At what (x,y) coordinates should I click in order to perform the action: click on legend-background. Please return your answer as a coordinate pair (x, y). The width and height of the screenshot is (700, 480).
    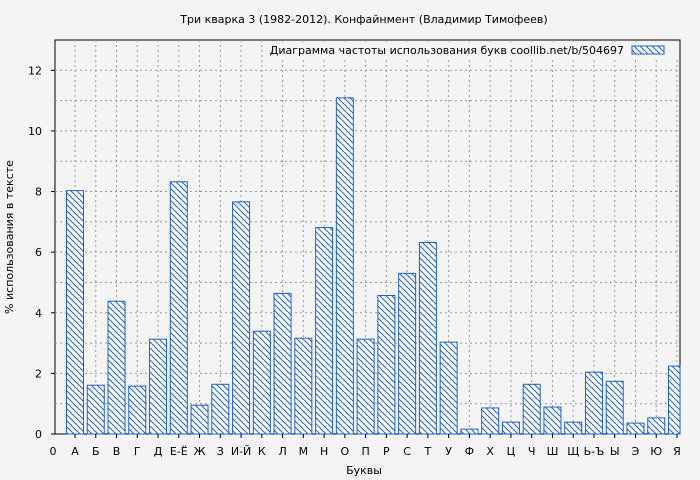
    Looking at the image, I should click on (476, 50).